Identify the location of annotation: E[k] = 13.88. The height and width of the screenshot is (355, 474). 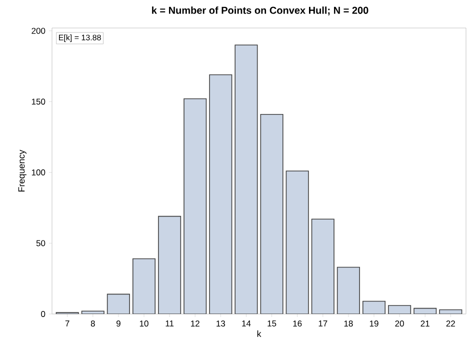
(80, 38).